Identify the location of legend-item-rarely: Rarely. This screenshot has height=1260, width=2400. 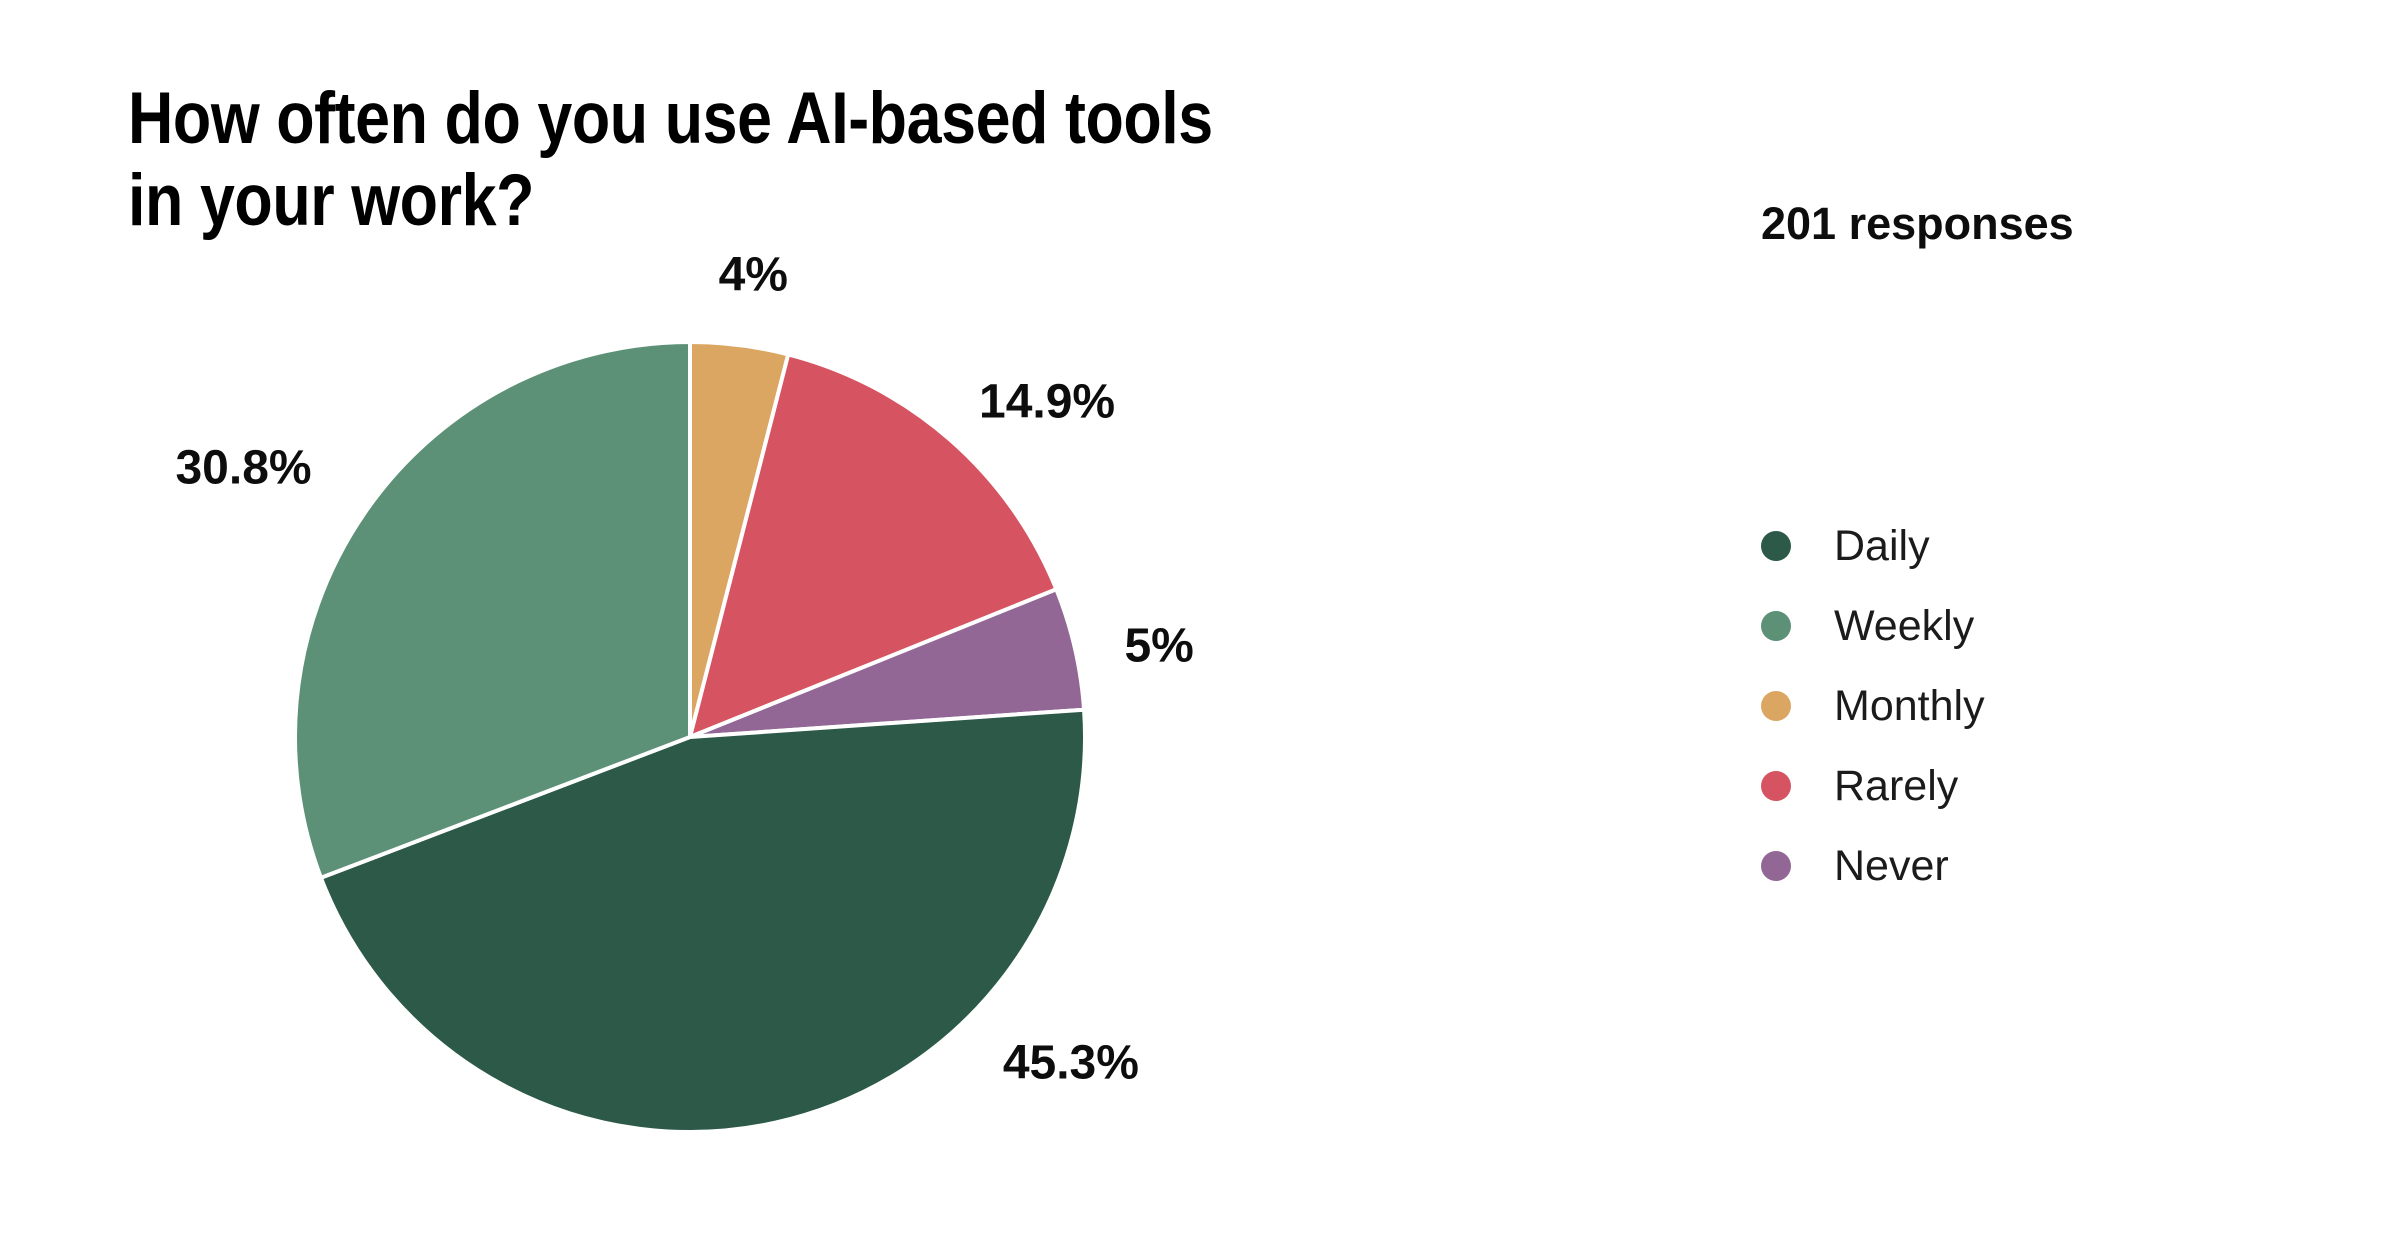
(1873, 786).